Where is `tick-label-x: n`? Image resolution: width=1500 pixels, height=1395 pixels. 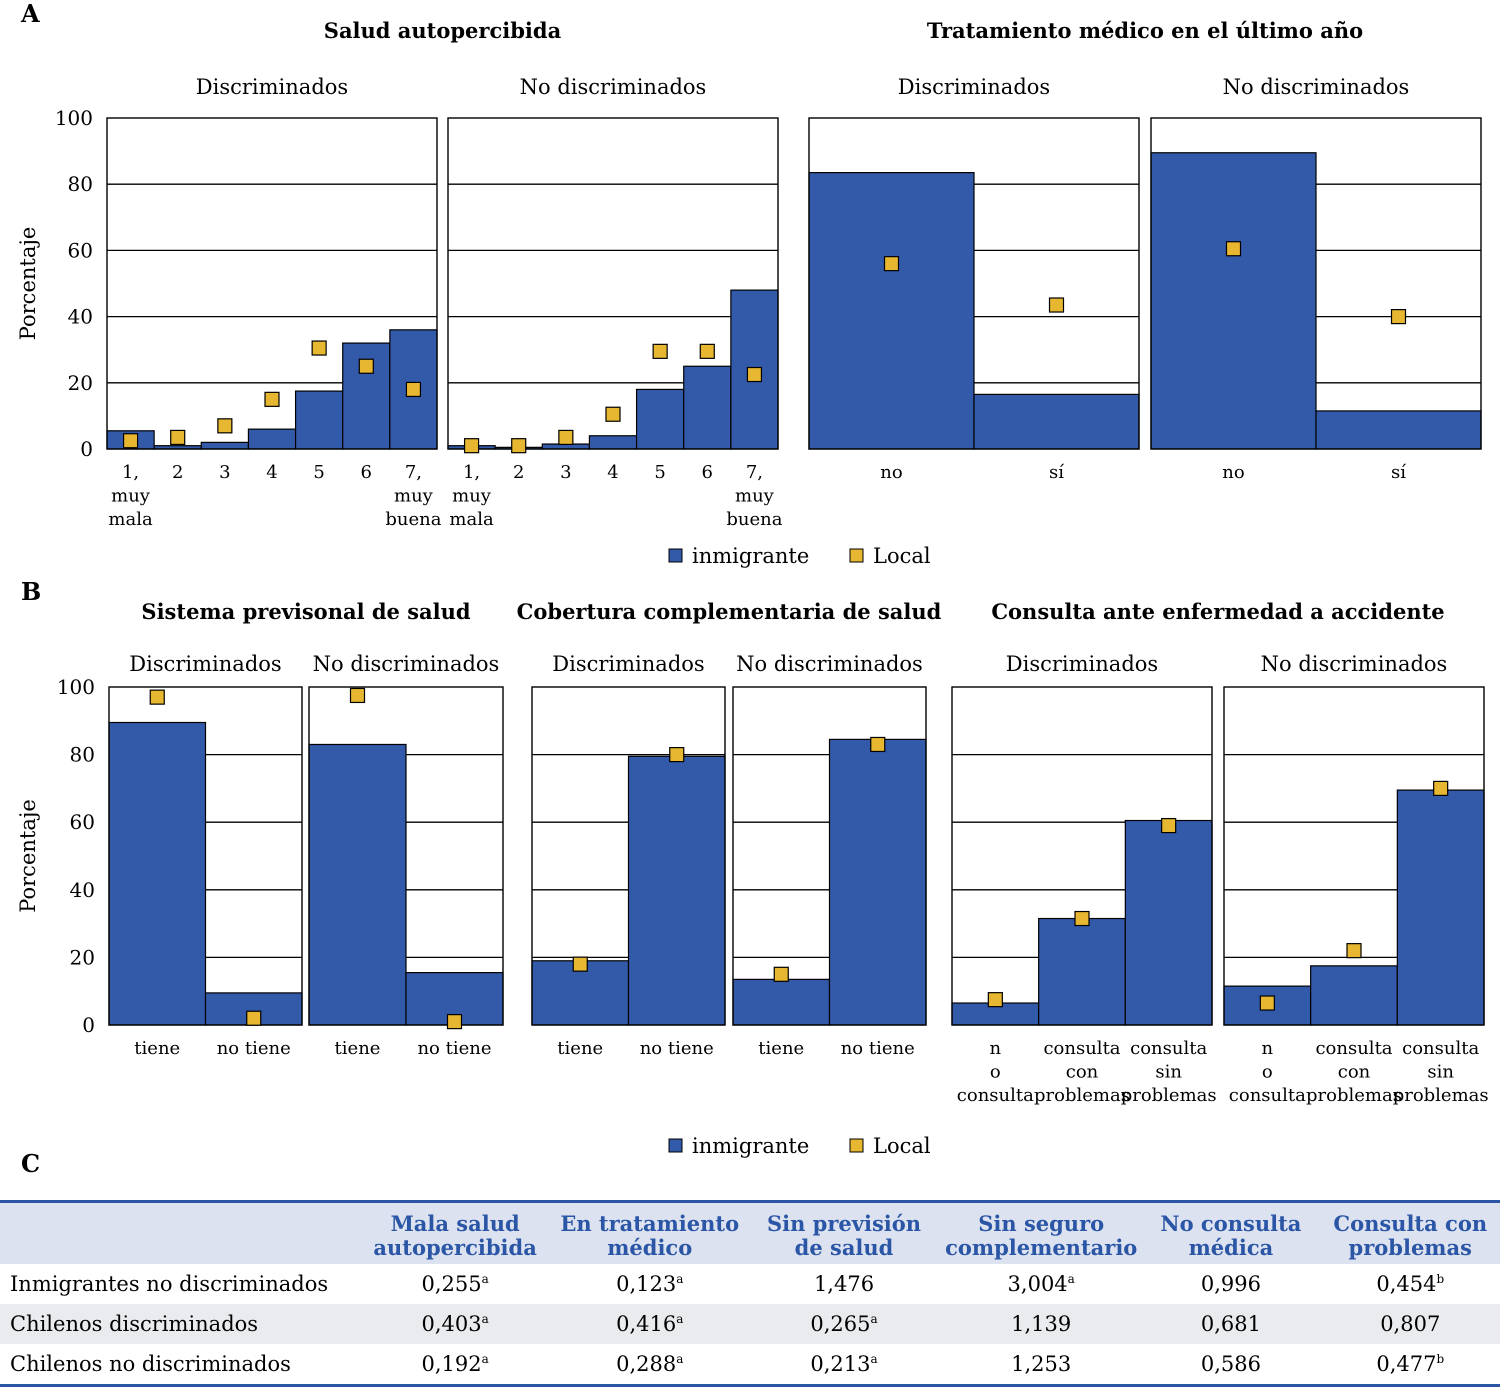
tick-label-x: n is located at coordinates (1268, 1048).